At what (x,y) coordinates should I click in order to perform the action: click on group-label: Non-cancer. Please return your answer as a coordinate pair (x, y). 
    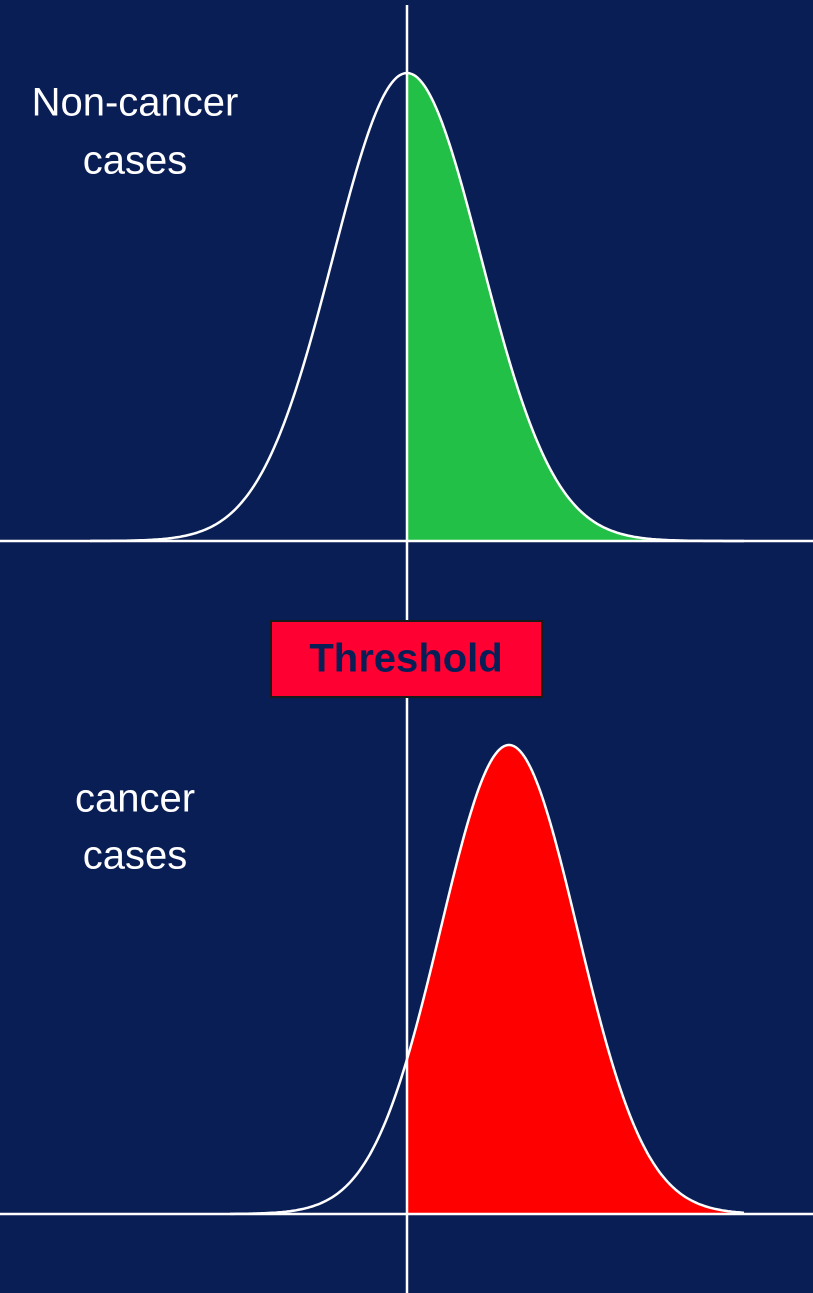
    Looking at the image, I should click on (135, 103).